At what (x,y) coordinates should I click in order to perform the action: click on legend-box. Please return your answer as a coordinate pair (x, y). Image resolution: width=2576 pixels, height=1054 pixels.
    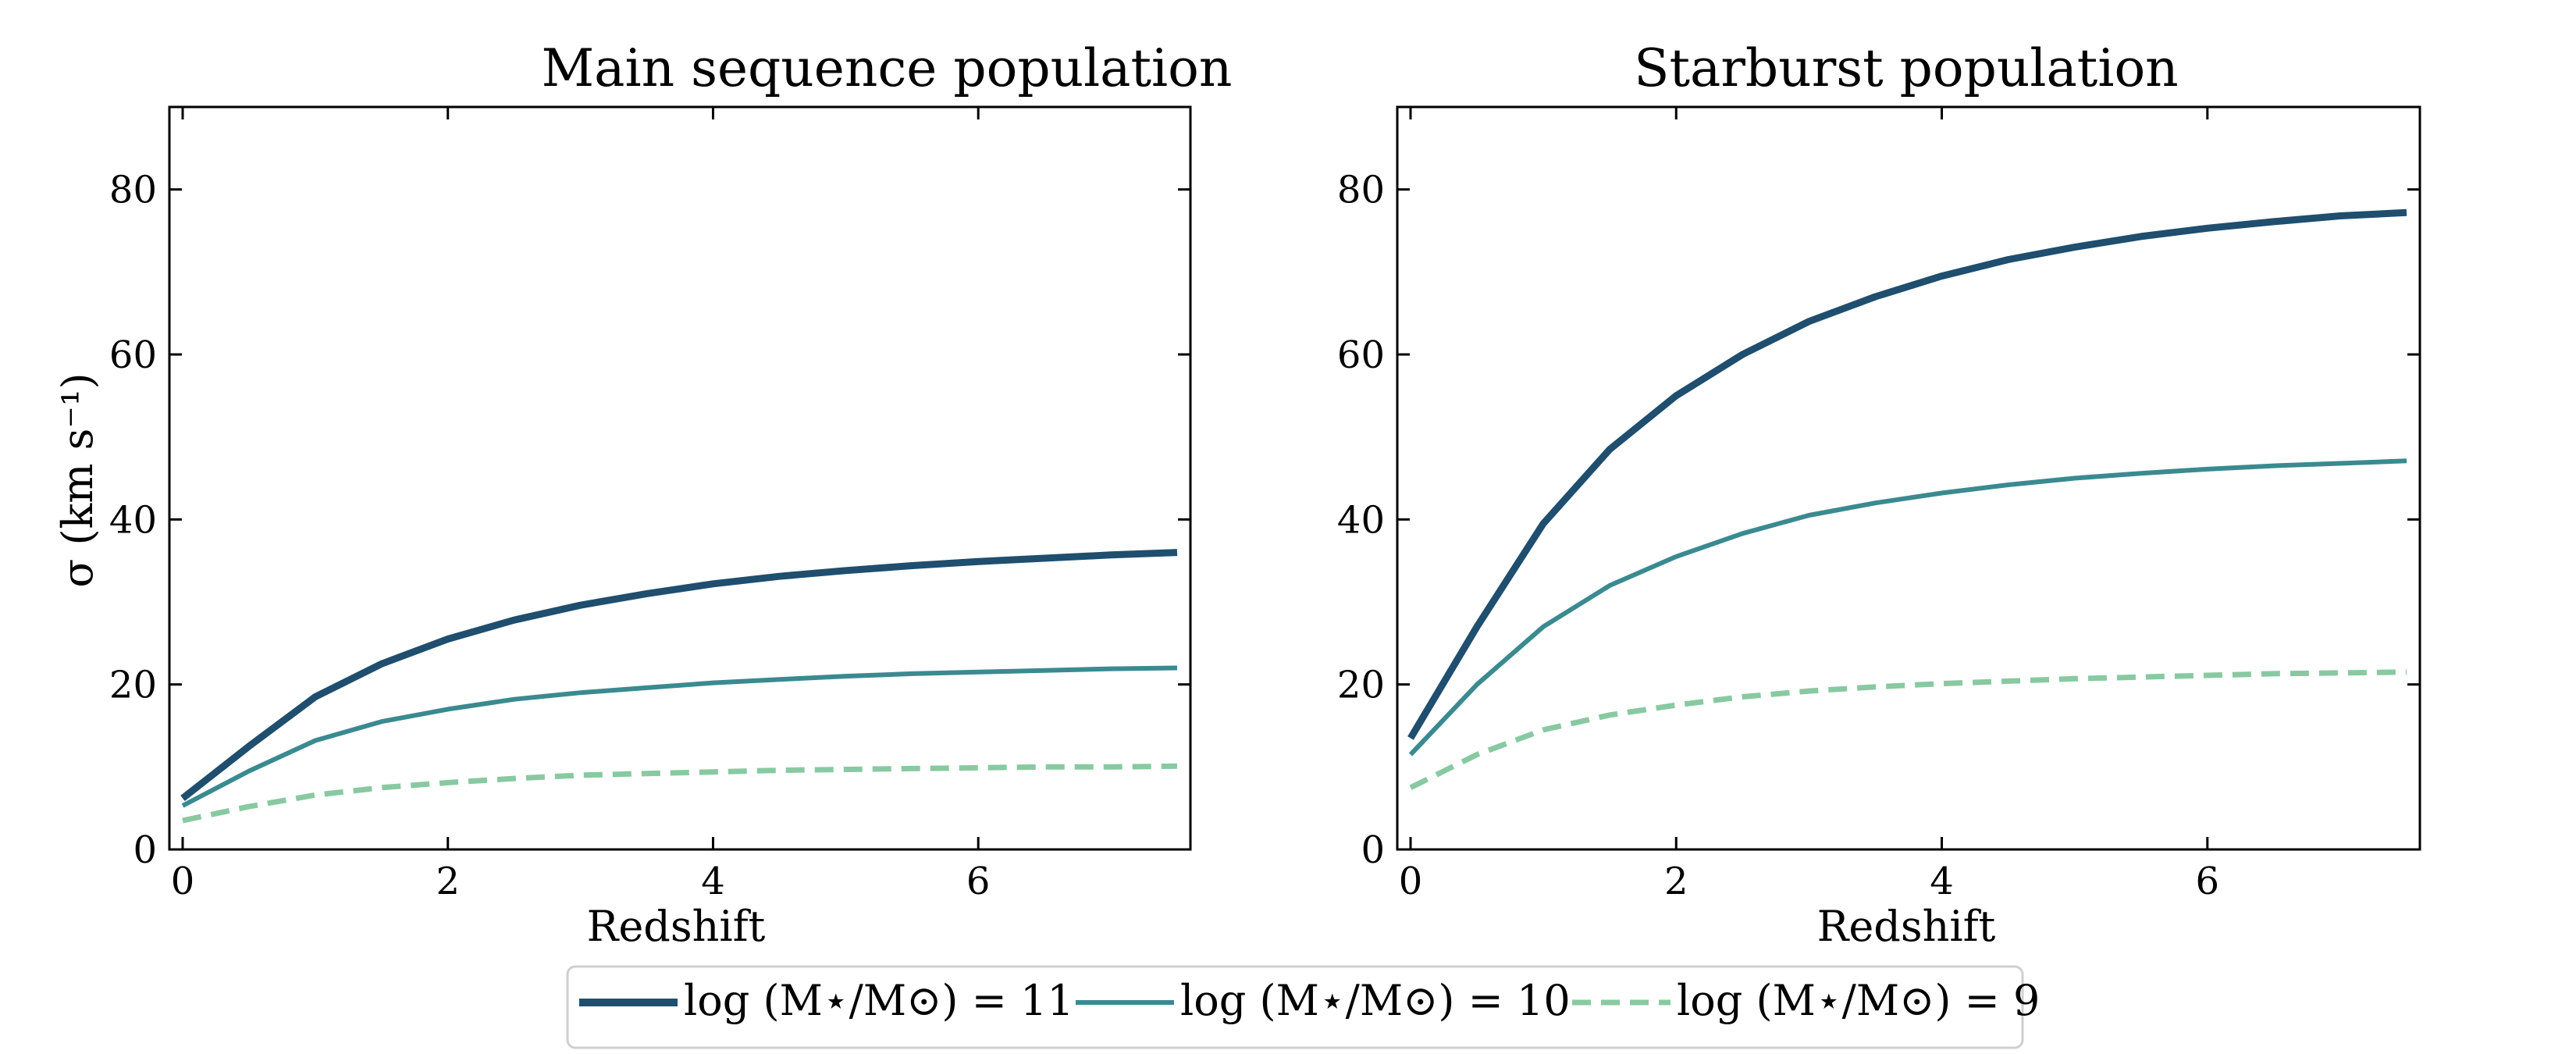
    Looking at the image, I should click on (1295, 1007).